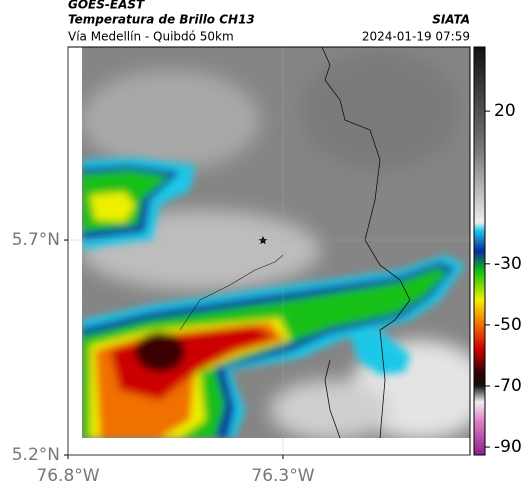 The image size is (526, 495). What do you see at coordinates (508, 325) in the screenshot?
I see `colorbar-tick-label: -50` at bounding box center [508, 325].